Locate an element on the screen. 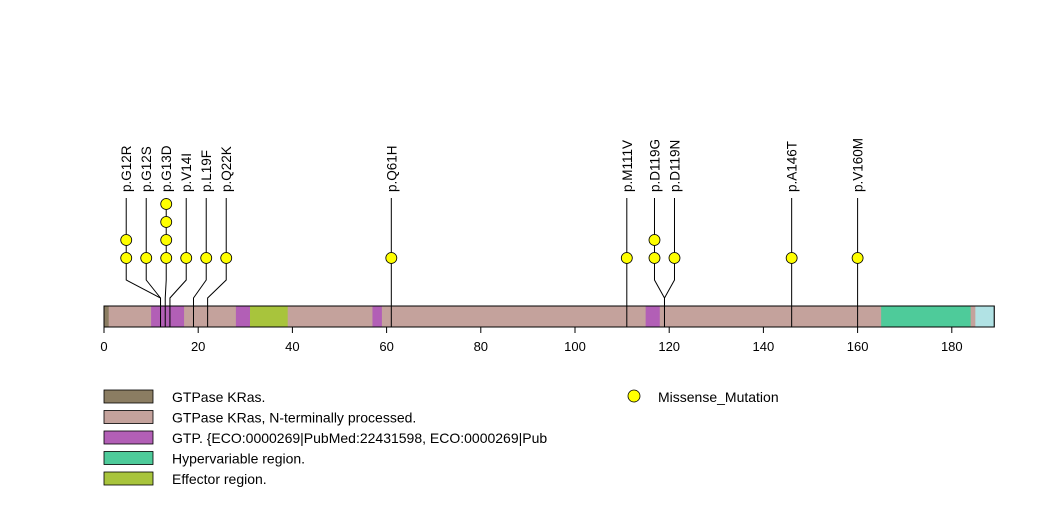  mutation-label: p.M111V is located at coordinates (627, 166).